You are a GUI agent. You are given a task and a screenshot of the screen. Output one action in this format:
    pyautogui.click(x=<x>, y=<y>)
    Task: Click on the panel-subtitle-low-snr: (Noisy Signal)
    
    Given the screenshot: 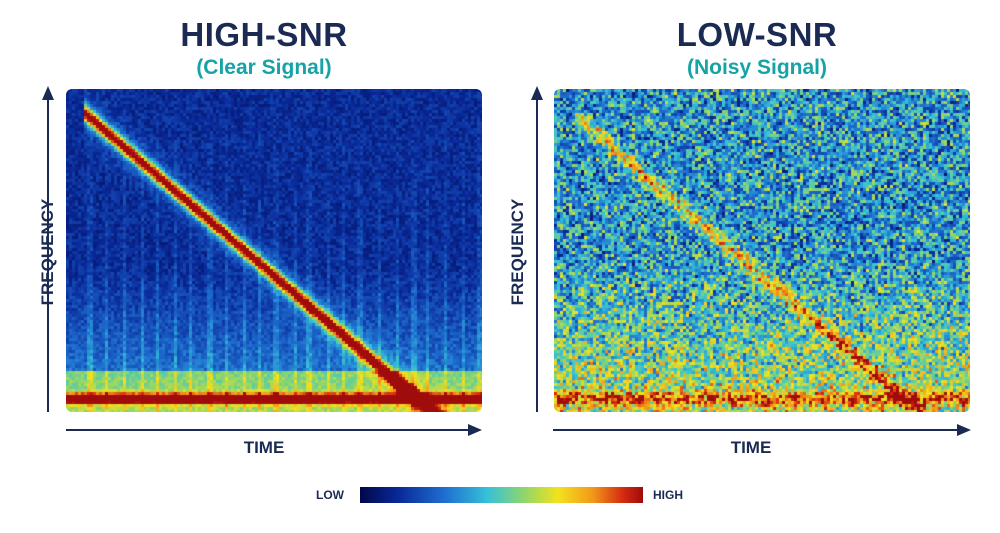 What is the action you would take?
    pyautogui.click(x=757, y=67)
    